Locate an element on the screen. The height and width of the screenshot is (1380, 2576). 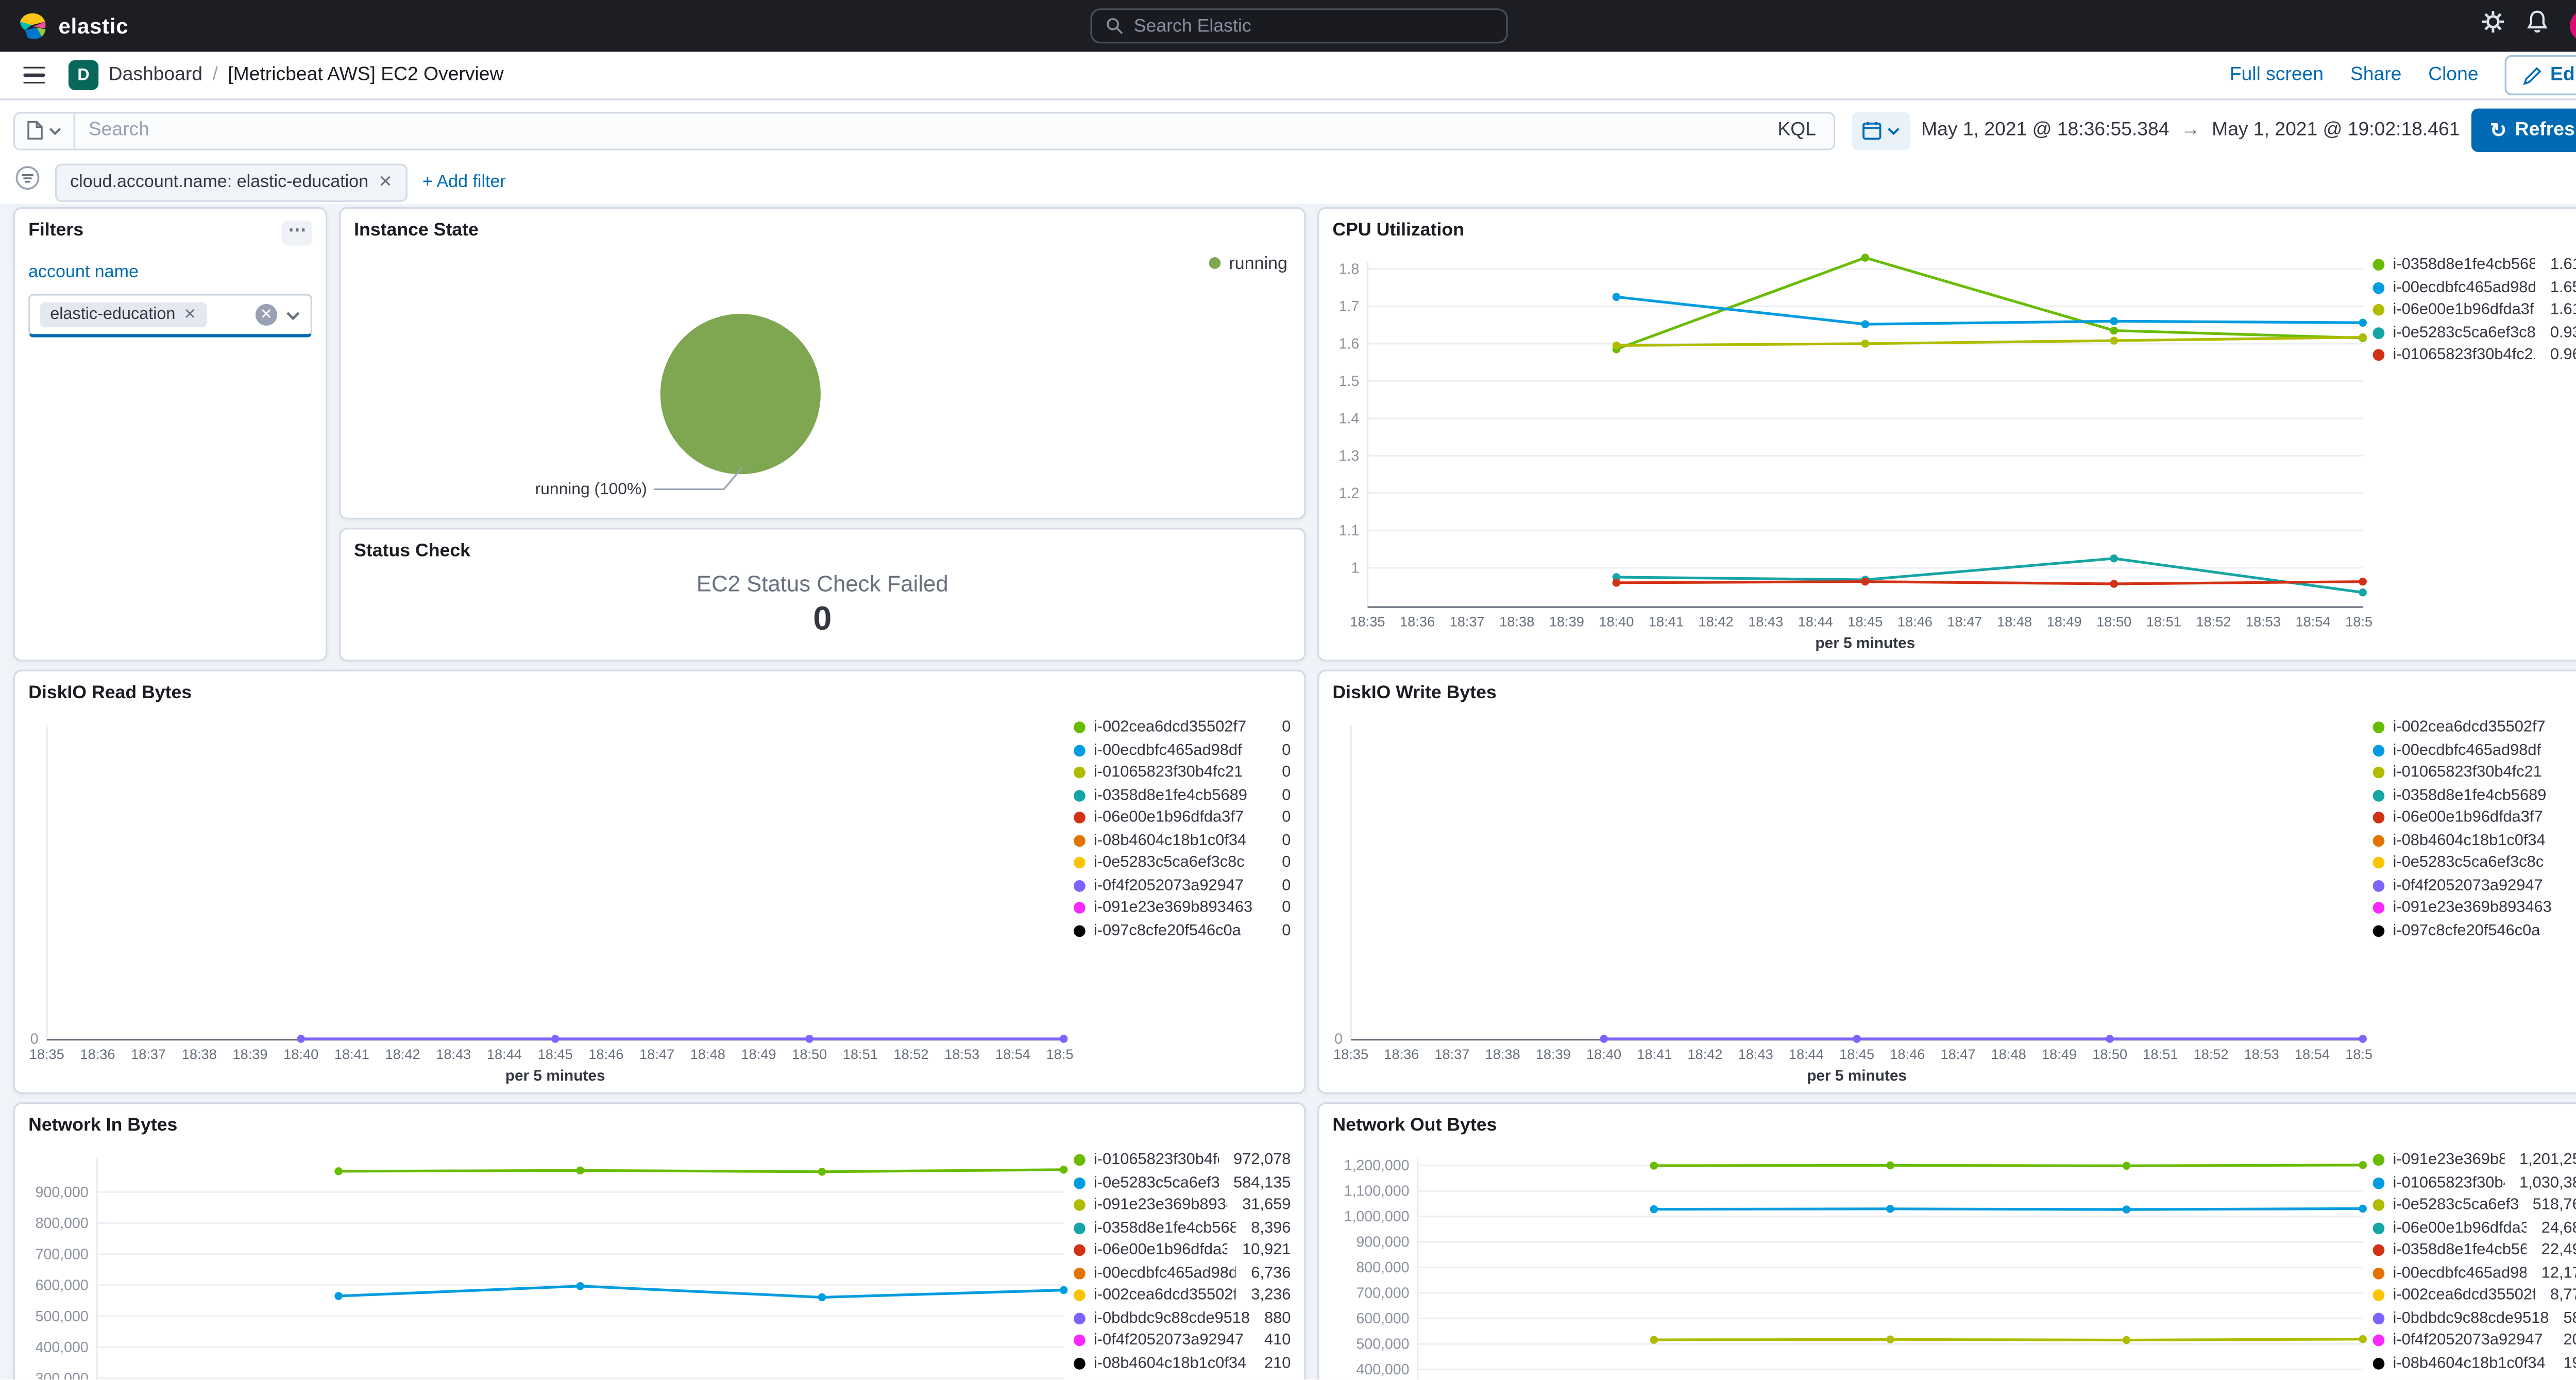
elastic-logo: elastic is located at coordinates (64, 26).